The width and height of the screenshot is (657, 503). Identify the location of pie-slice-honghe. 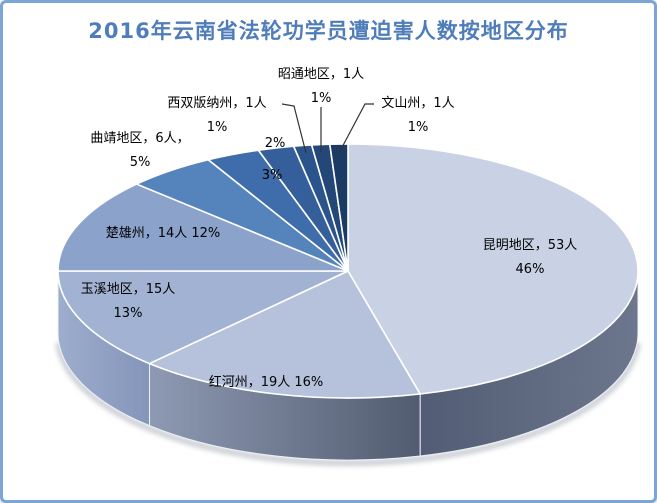
(284, 334).